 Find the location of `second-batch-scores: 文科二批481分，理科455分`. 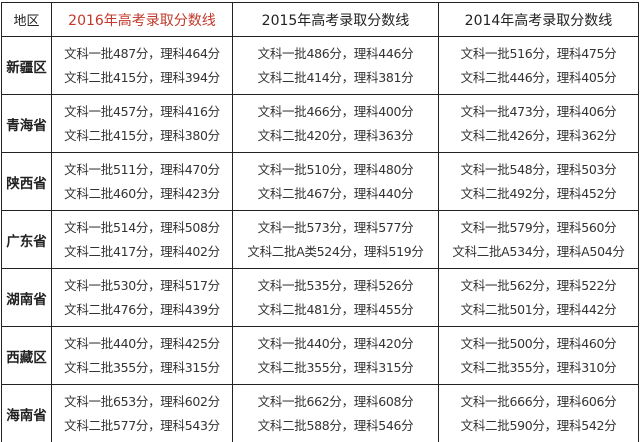

second-batch-scores: 文科二批481分，理科455分 is located at coordinates (335, 310).